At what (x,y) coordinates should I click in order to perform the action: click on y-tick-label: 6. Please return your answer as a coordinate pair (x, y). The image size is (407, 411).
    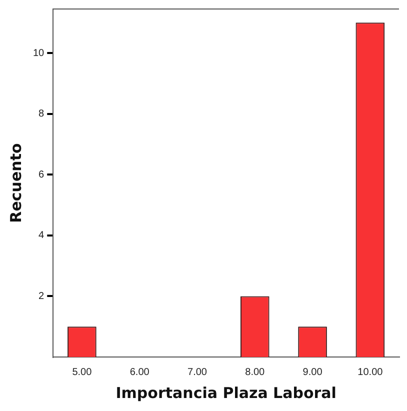
    Looking at the image, I should click on (41, 174).